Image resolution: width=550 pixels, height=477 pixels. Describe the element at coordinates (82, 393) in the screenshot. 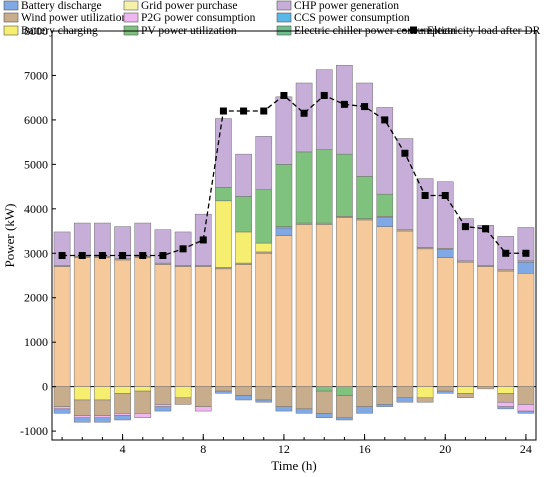

I see `bar-neg-battery-charging-h2` at that location.